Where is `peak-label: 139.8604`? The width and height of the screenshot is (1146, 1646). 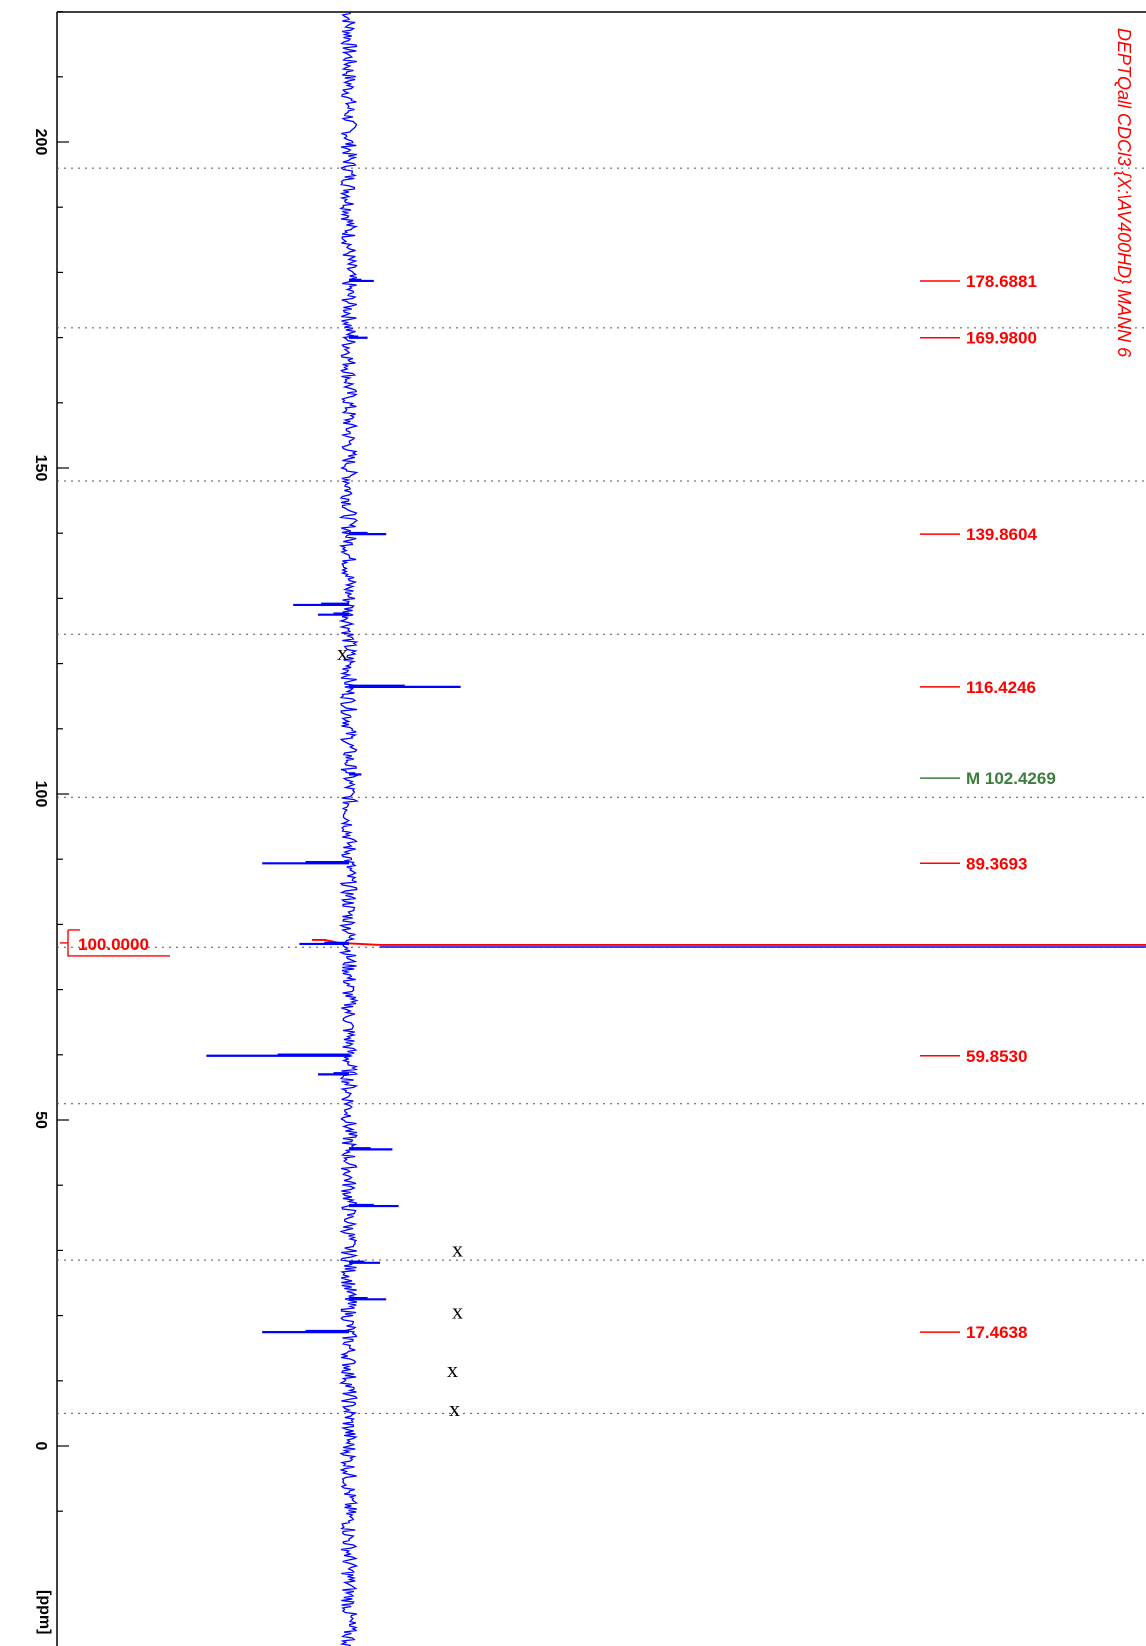 peak-label: 139.8604 is located at coordinates (1001, 534).